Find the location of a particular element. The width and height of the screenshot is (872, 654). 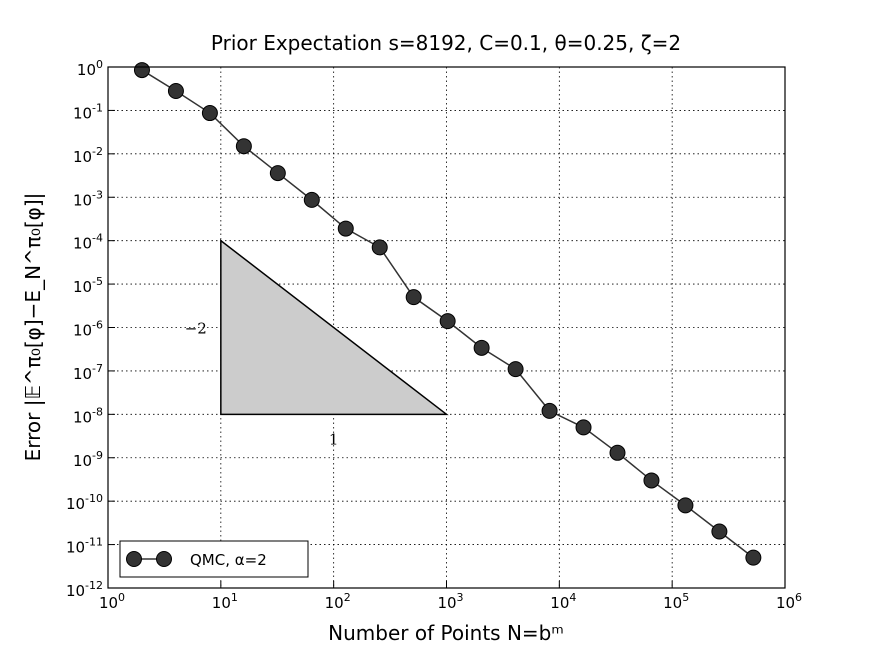

y-tick-label: 10⁻⁸ is located at coordinates (88, 415).